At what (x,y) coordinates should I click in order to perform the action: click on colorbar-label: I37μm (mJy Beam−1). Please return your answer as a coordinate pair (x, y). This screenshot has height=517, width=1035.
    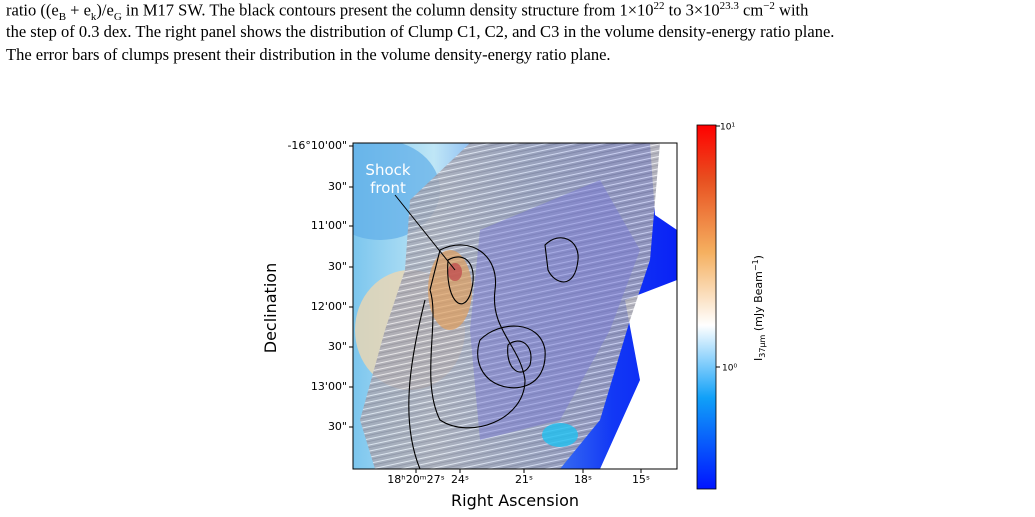
    Looking at the image, I should click on (759, 308).